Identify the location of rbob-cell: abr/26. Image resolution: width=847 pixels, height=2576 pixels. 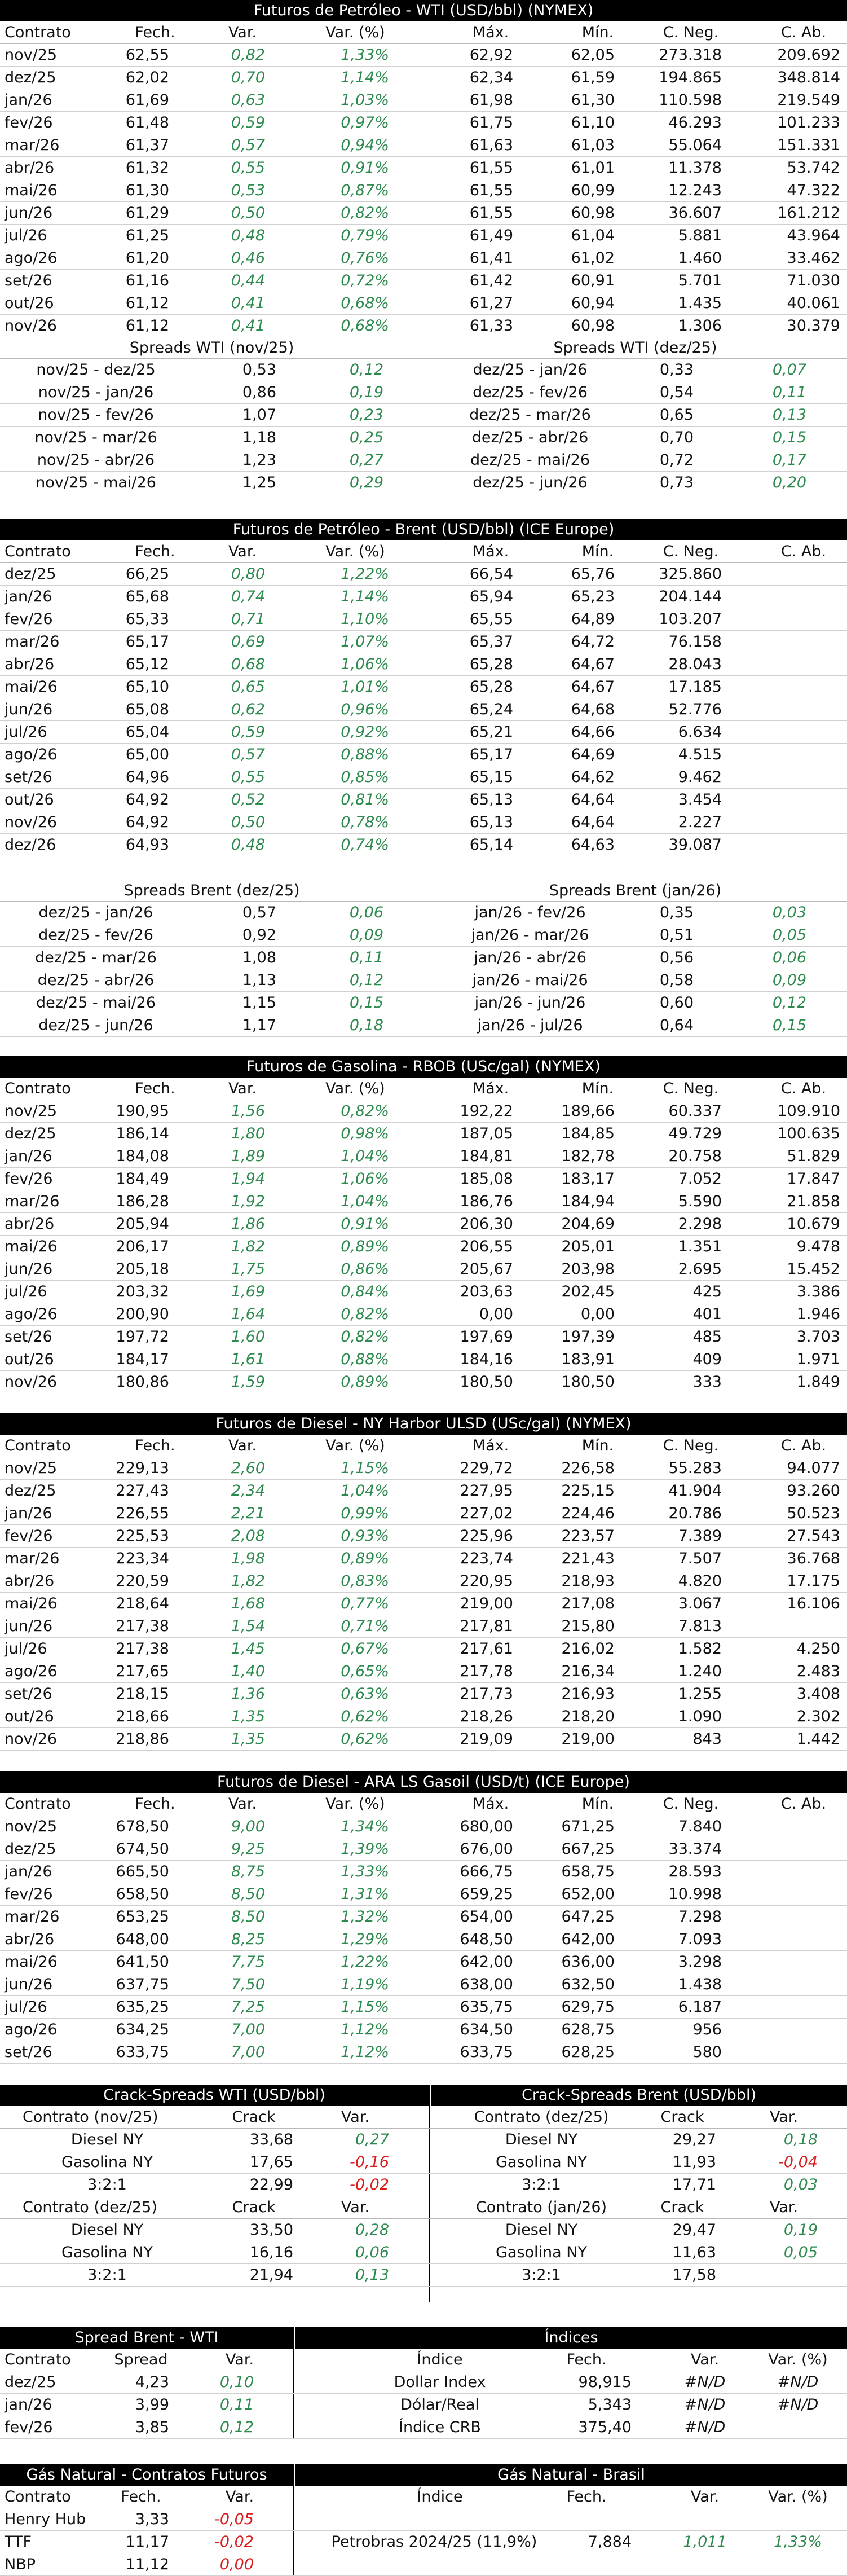
(30, 1224).